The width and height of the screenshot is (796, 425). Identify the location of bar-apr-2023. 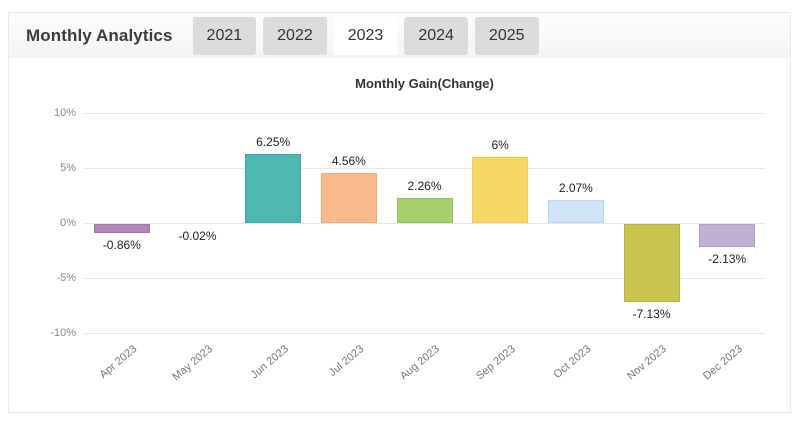
(121, 229).